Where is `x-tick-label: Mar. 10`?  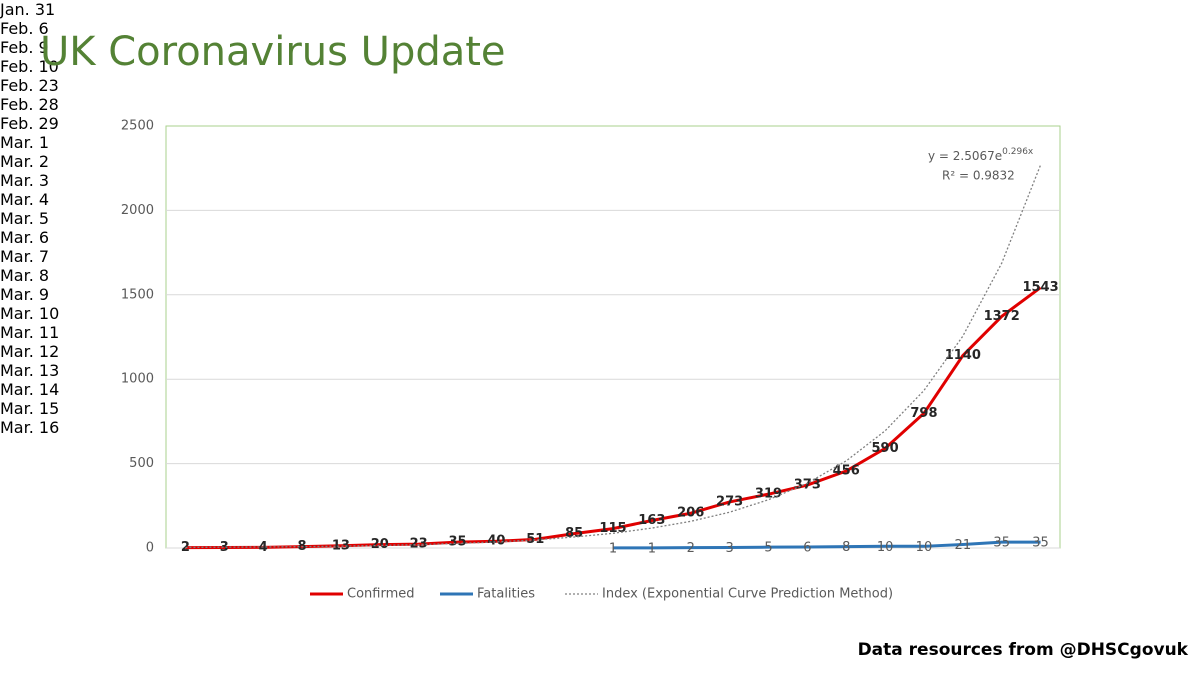 x-tick-label: Mar. 10 is located at coordinates (30, 313).